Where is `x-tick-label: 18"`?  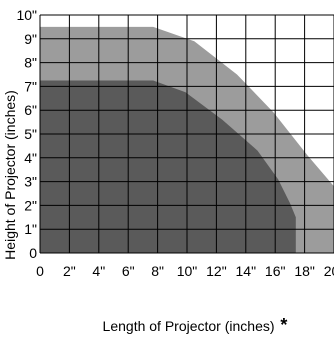 x-tick-label: 18" is located at coordinates (304, 271).